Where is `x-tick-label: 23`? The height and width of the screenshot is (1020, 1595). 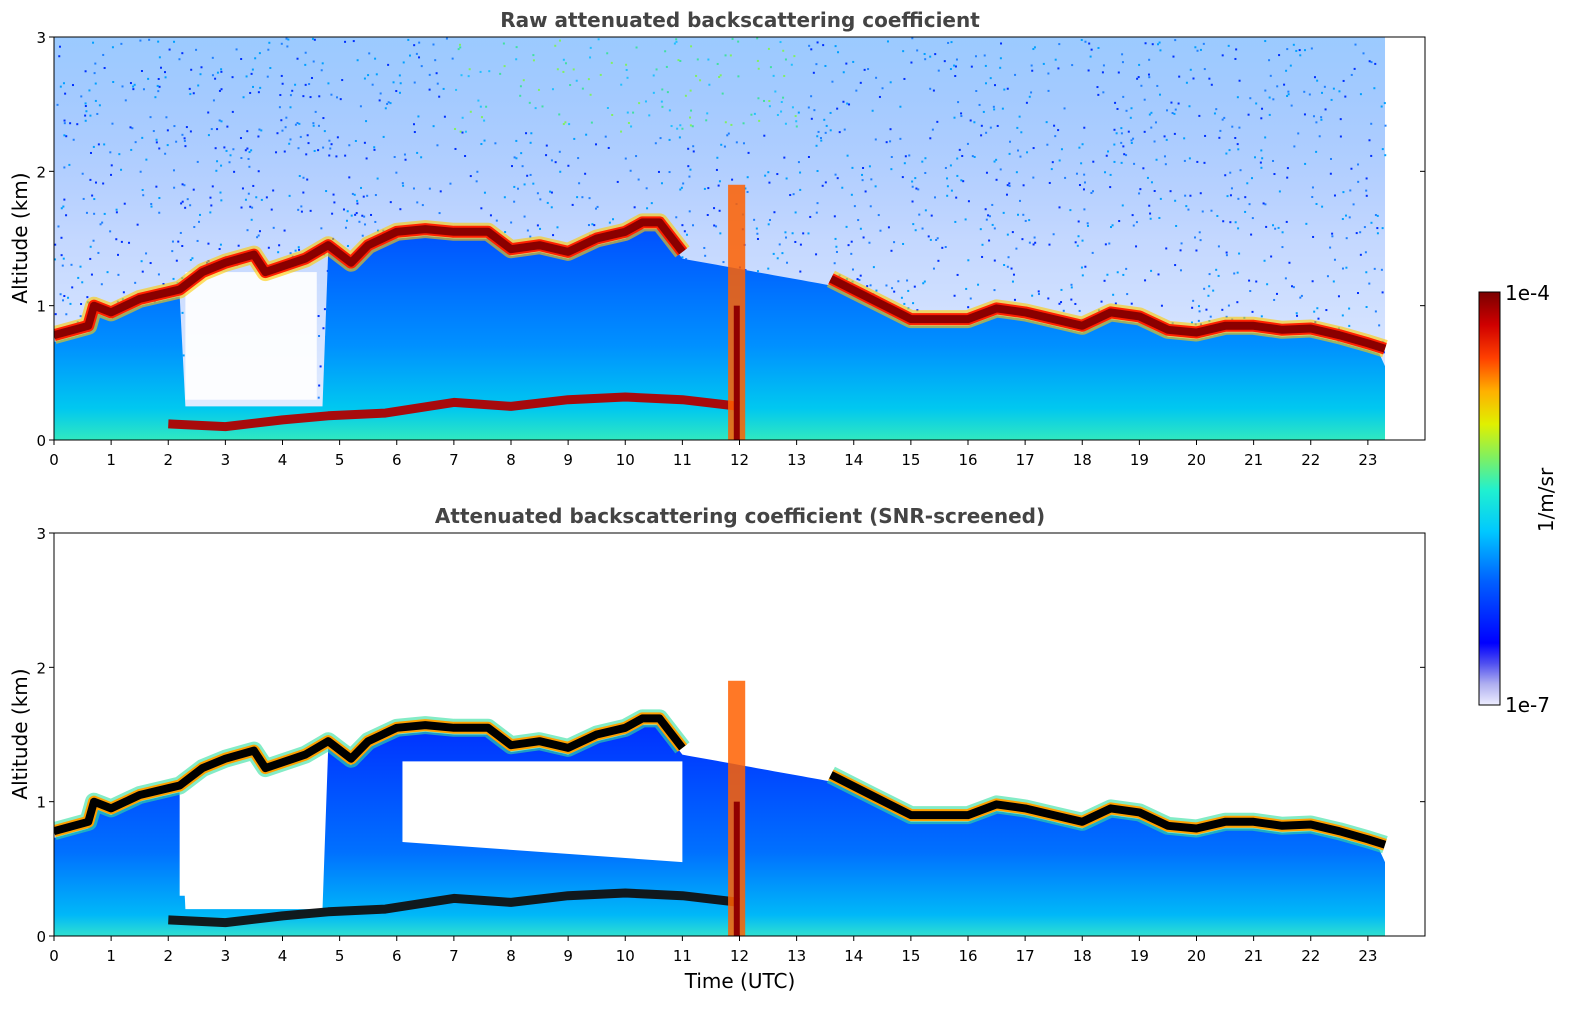 x-tick-label: 23 is located at coordinates (1367, 956).